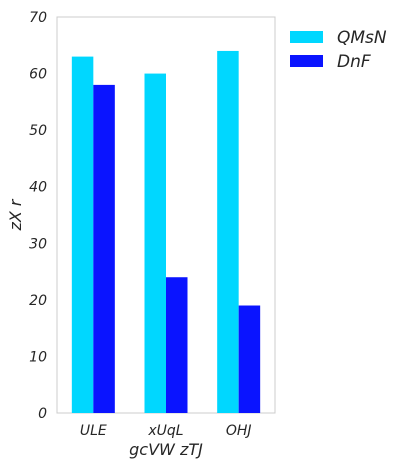  Describe the element at coordinates (239, 431) in the screenshot. I see `x-tick-label: OHJ` at that location.